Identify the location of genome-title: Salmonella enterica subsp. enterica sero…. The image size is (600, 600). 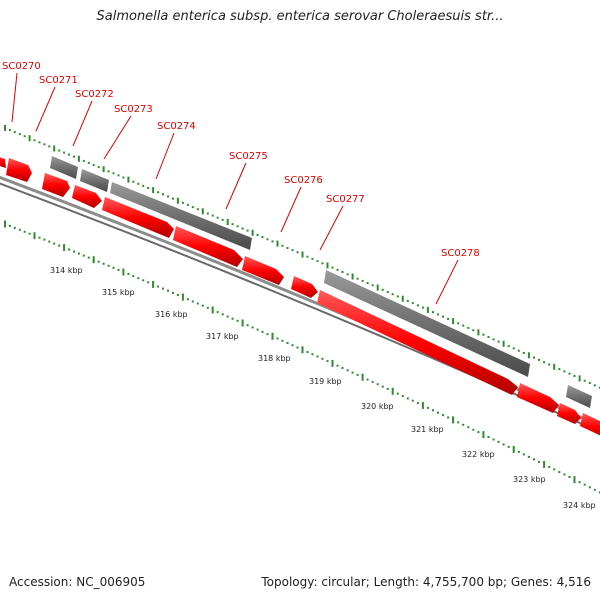
(300, 16).